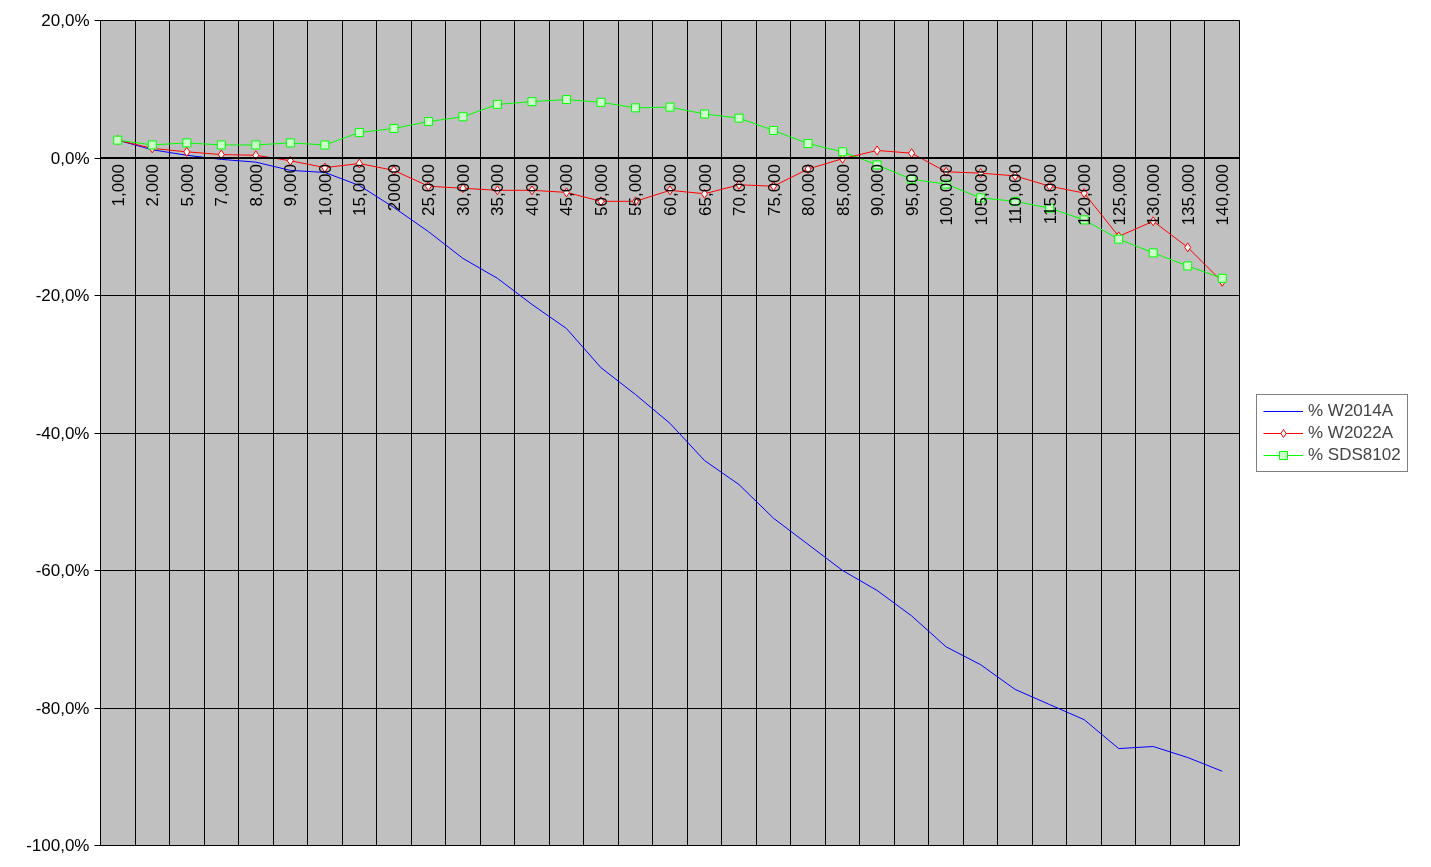  What do you see at coordinates (1223, 195) in the screenshot?
I see `x-tick-label: 140,000` at bounding box center [1223, 195].